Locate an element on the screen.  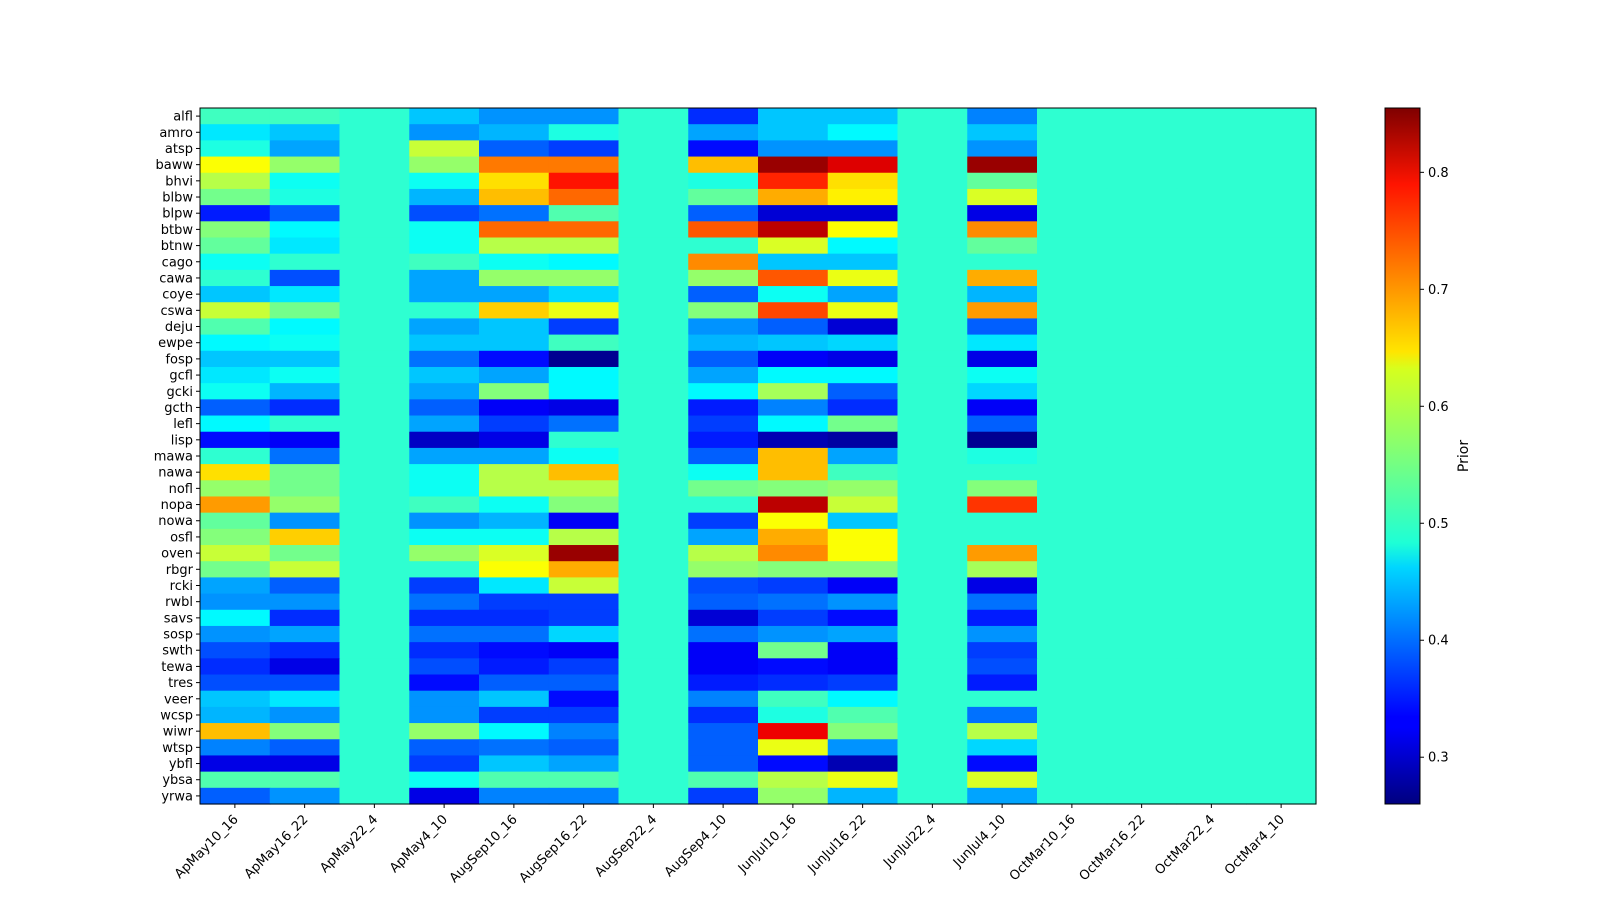
x-tick-label: OctMar22_4 is located at coordinates (1185, 845).